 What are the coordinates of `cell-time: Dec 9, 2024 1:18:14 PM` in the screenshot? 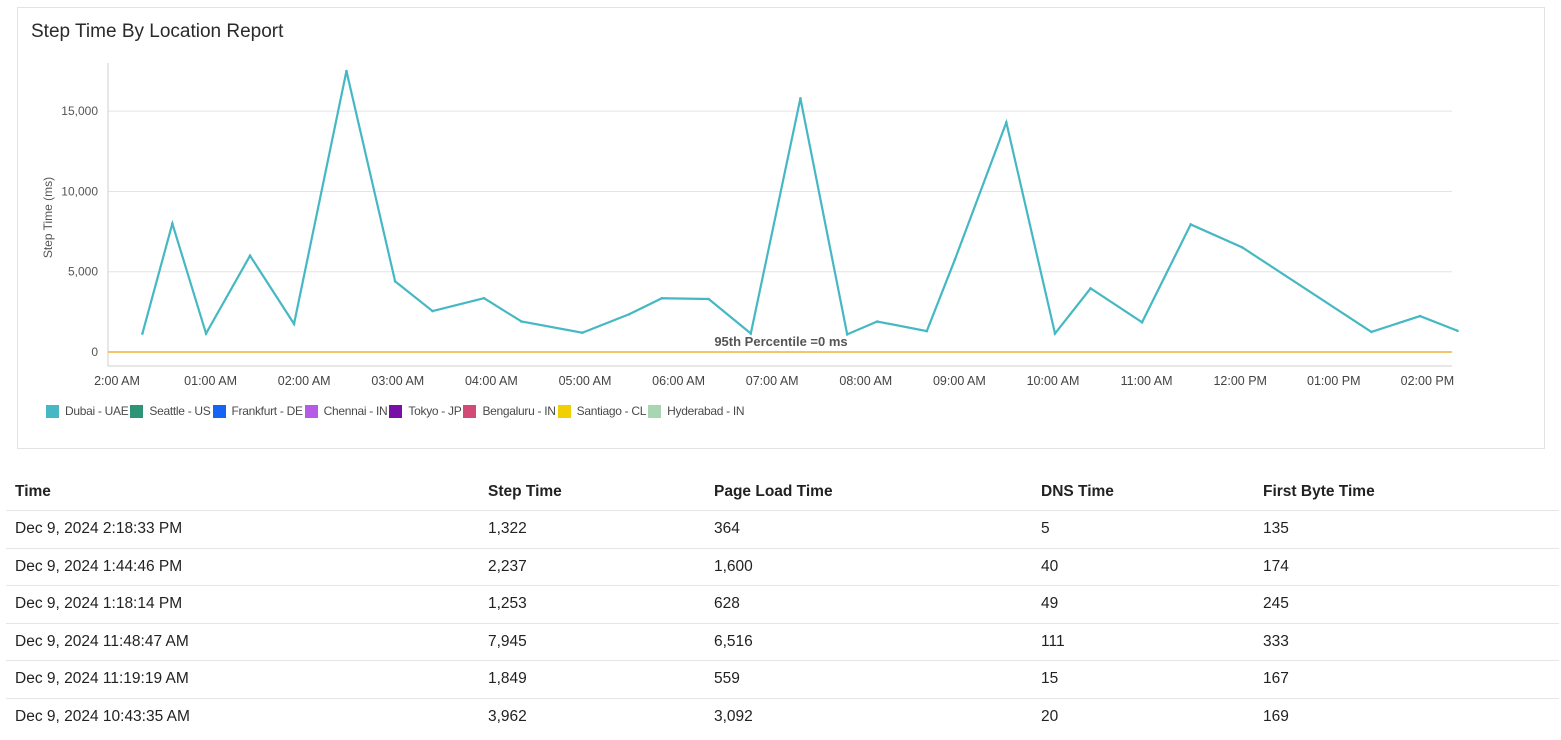 It's located at (242, 604).